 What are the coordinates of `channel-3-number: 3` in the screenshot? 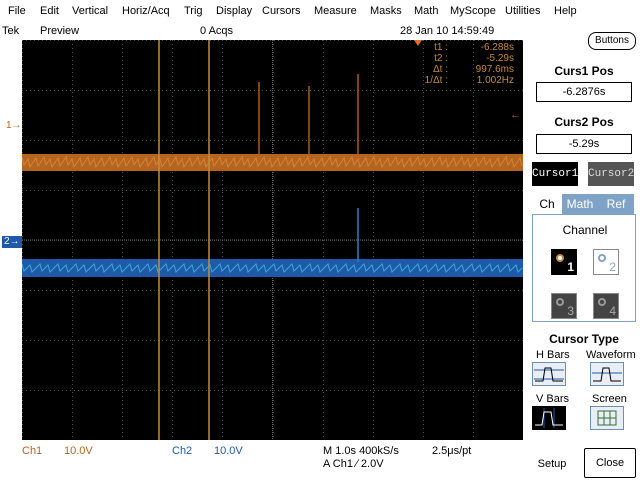 It's located at (570, 311).